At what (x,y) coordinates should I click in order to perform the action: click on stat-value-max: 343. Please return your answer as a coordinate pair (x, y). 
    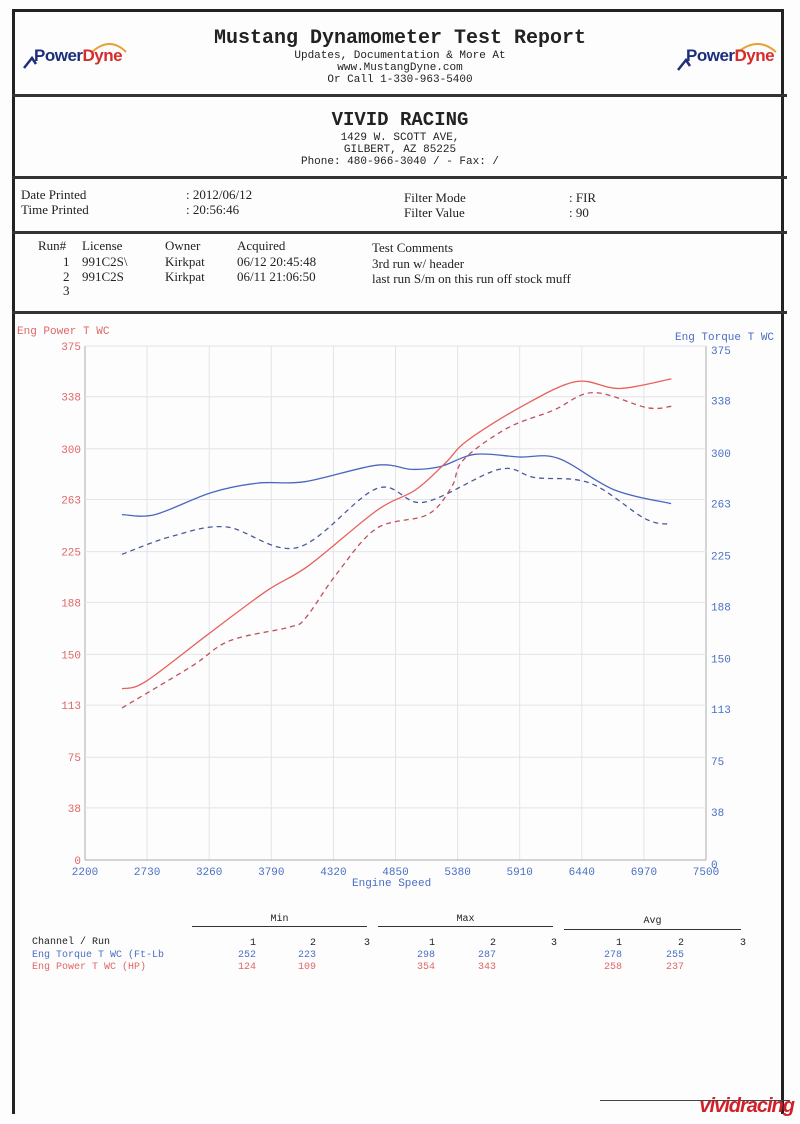
    Looking at the image, I should click on (486, 967).